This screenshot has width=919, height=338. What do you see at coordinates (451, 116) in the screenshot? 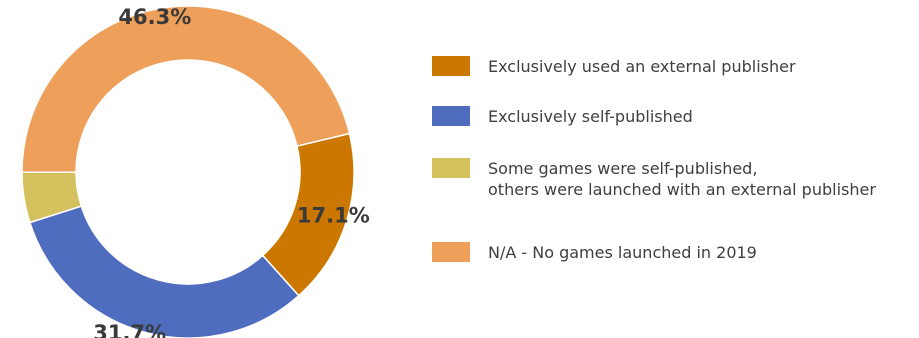
I see `legend-swatch-self-published` at bounding box center [451, 116].